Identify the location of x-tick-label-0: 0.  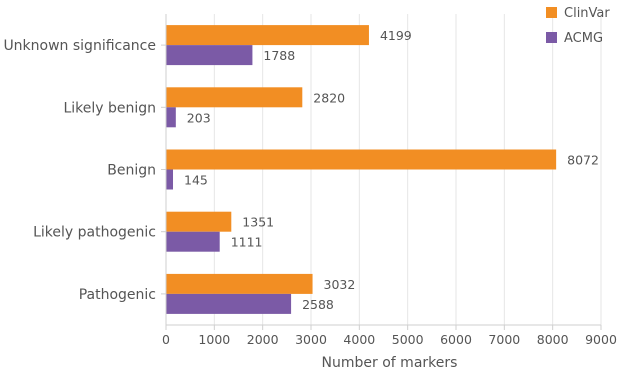
(166, 339).